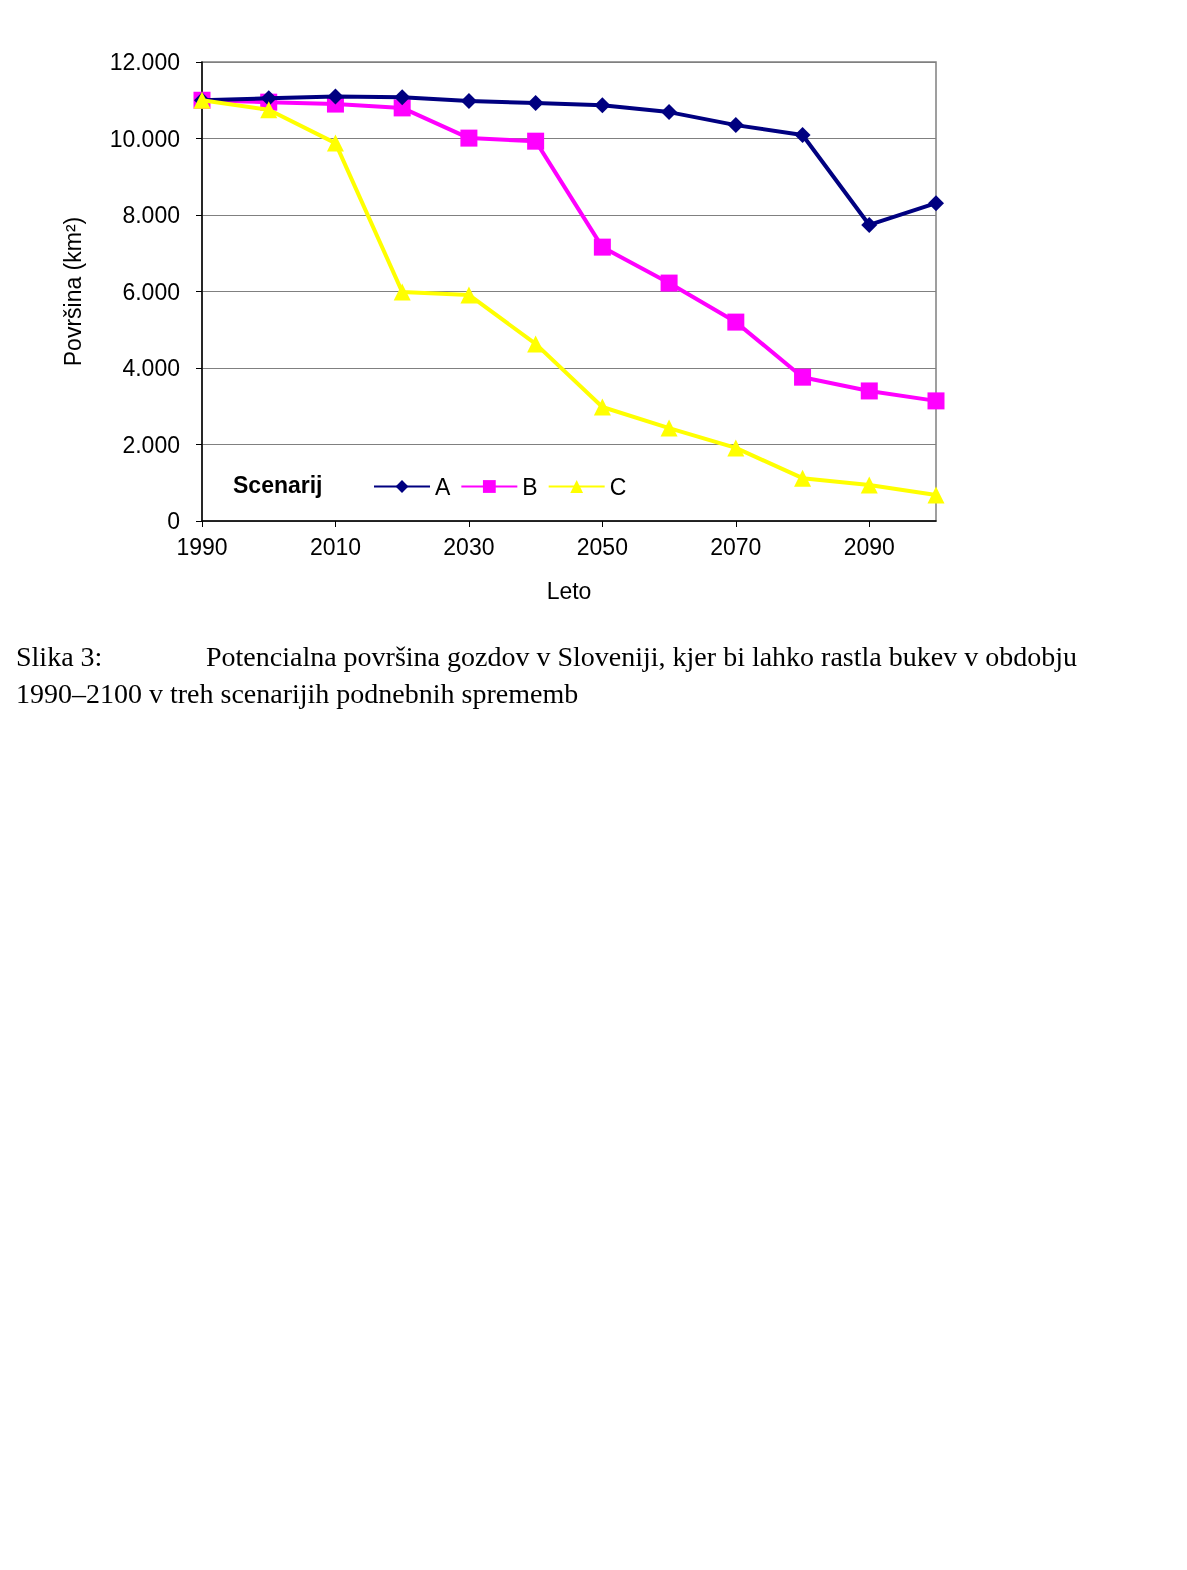 The image size is (1187, 1570). What do you see at coordinates (72, 291) in the screenshot?
I see `y-axis-title: Površina (km²)` at bounding box center [72, 291].